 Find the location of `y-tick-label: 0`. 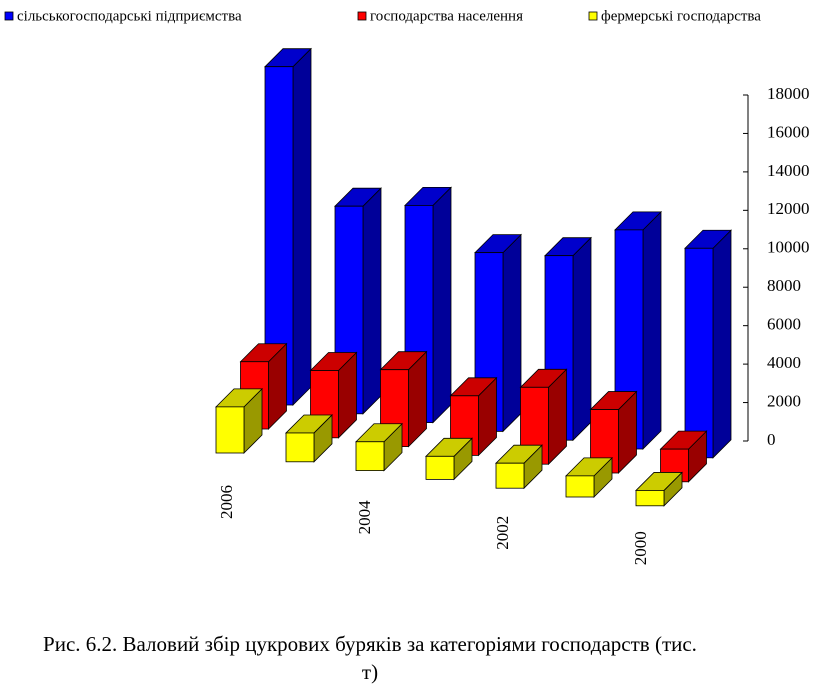

y-tick-label: 0 is located at coordinates (771, 439).